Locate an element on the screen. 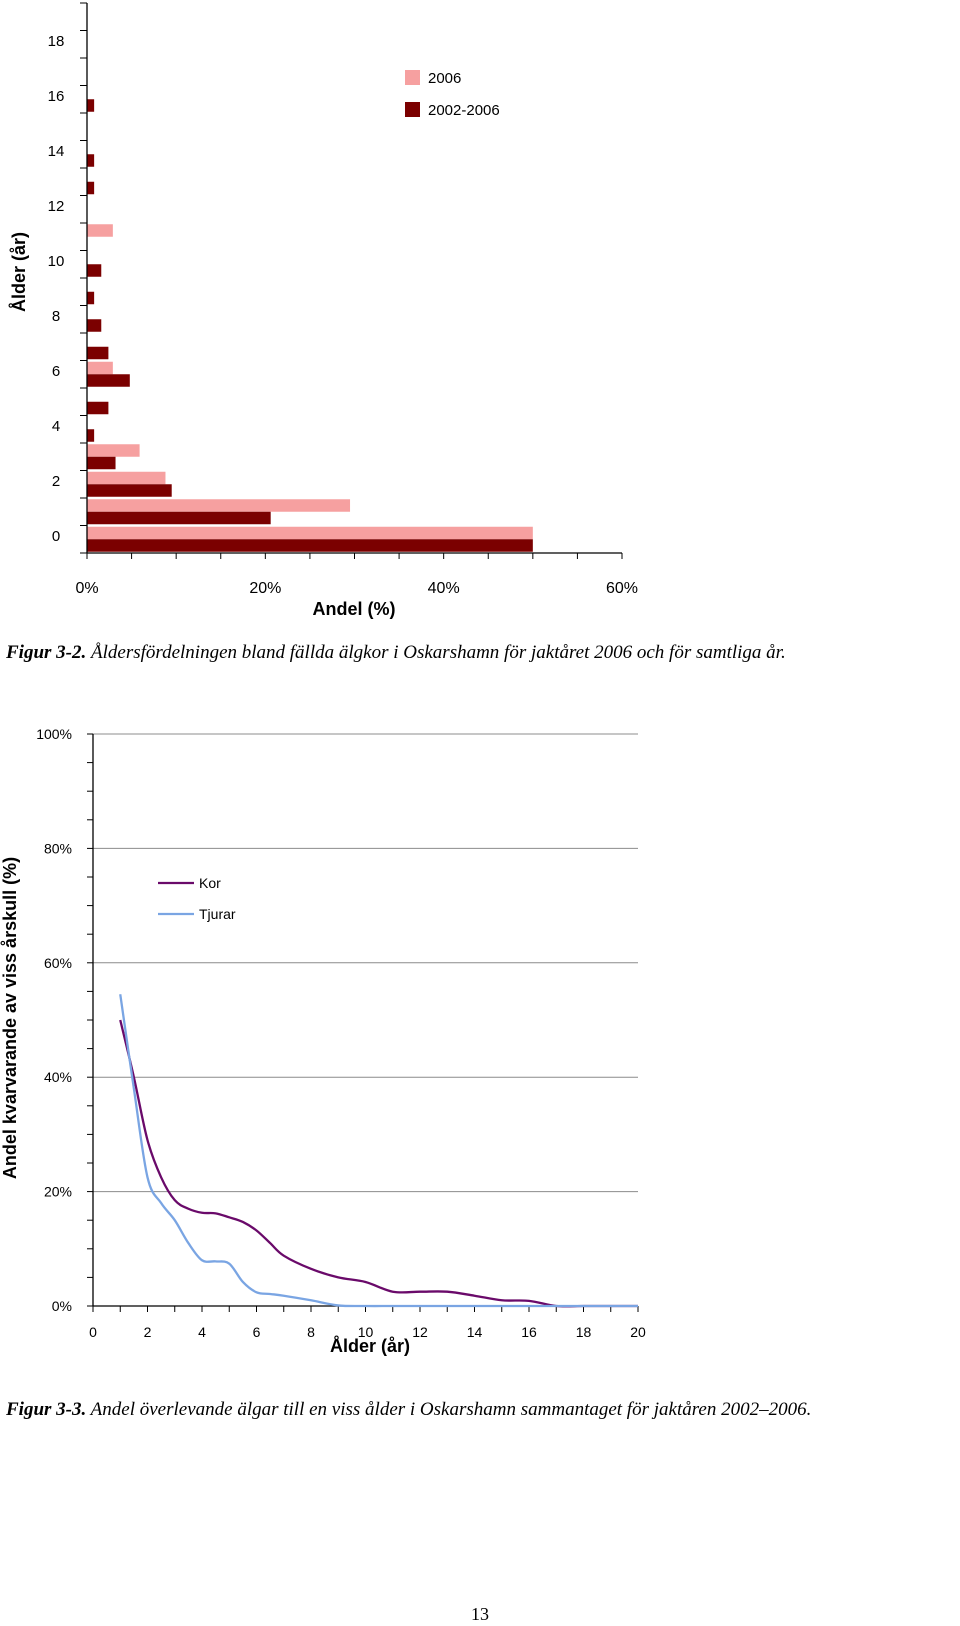 Image resolution: width=960 pixels, height=1626 pixels. legend: Kor Tjurar is located at coordinates (197, 898).